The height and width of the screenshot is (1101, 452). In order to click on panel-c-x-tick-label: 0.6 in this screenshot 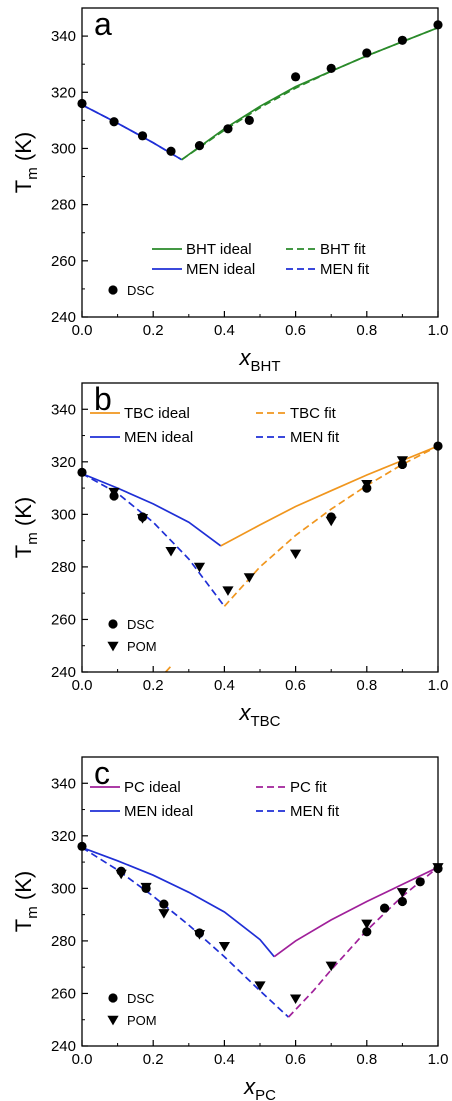, I will do `click(295, 1059)`.